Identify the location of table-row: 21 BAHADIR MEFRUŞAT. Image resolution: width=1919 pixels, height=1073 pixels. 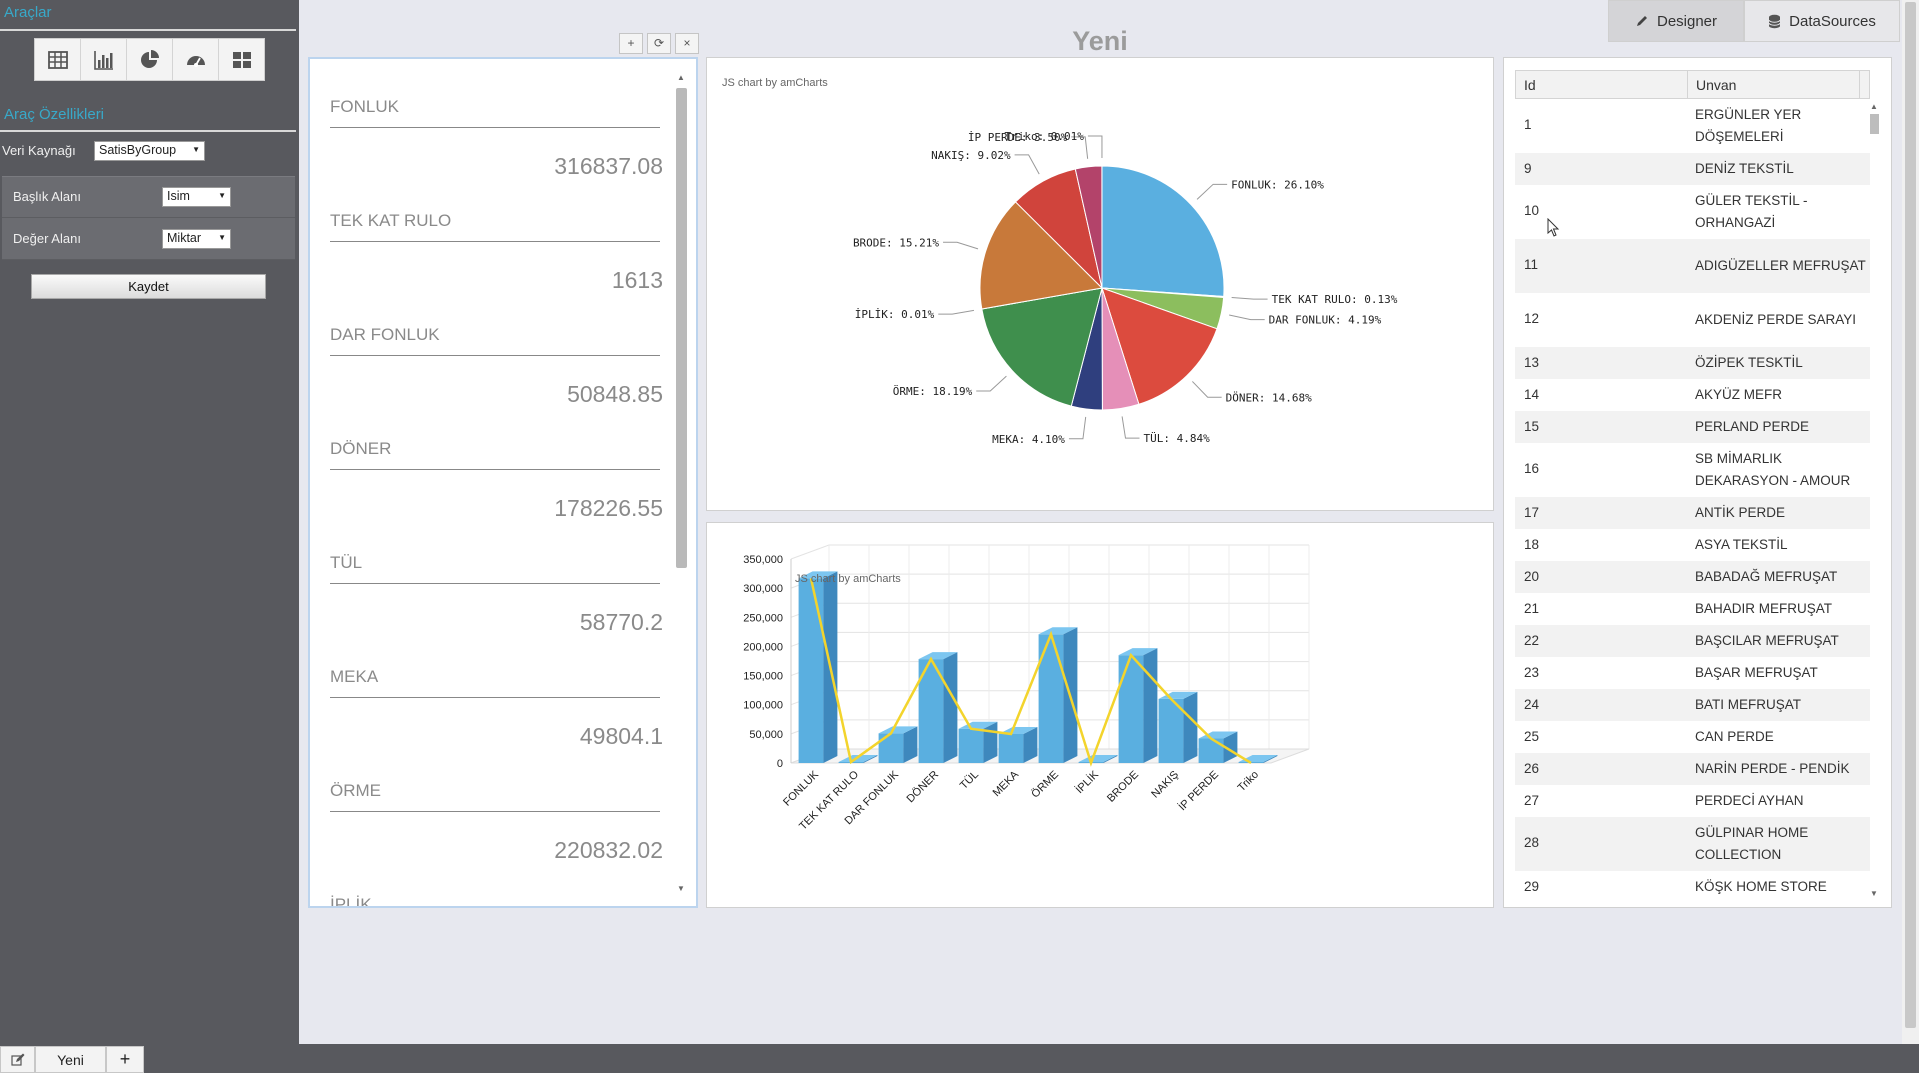
(1692, 609).